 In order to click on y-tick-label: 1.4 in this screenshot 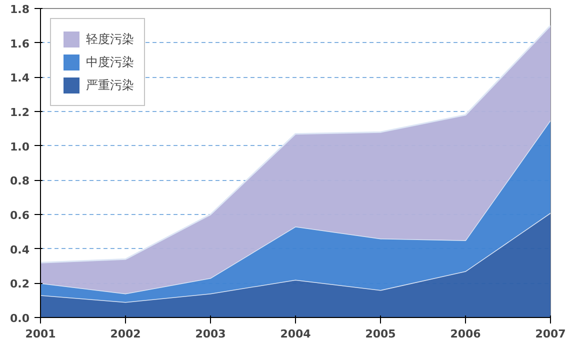, I will do `click(20, 78)`.